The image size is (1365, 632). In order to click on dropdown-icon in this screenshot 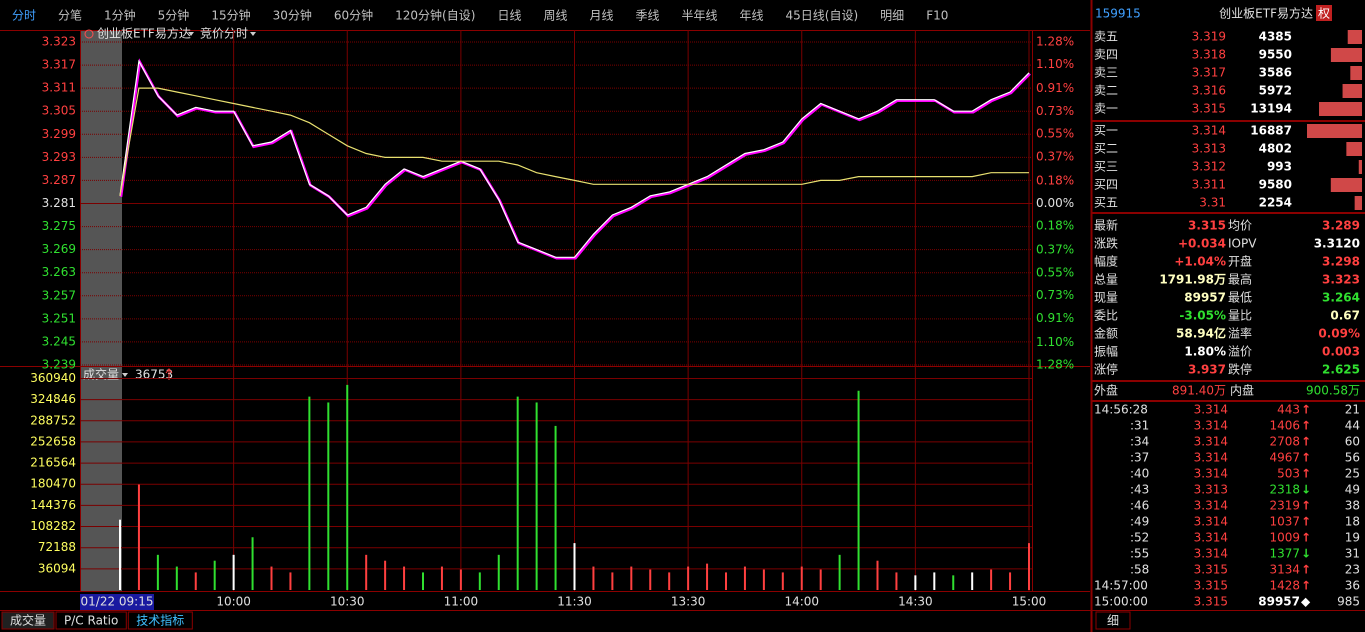, I will do `click(125, 375)`.